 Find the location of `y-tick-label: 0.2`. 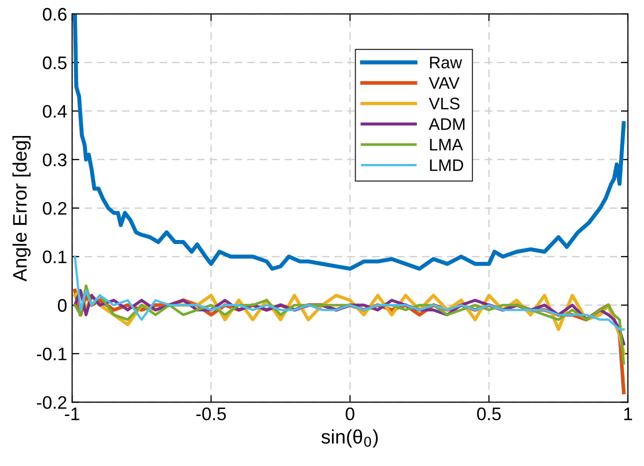

y-tick-label: 0.2 is located at coordinates (54, 208).